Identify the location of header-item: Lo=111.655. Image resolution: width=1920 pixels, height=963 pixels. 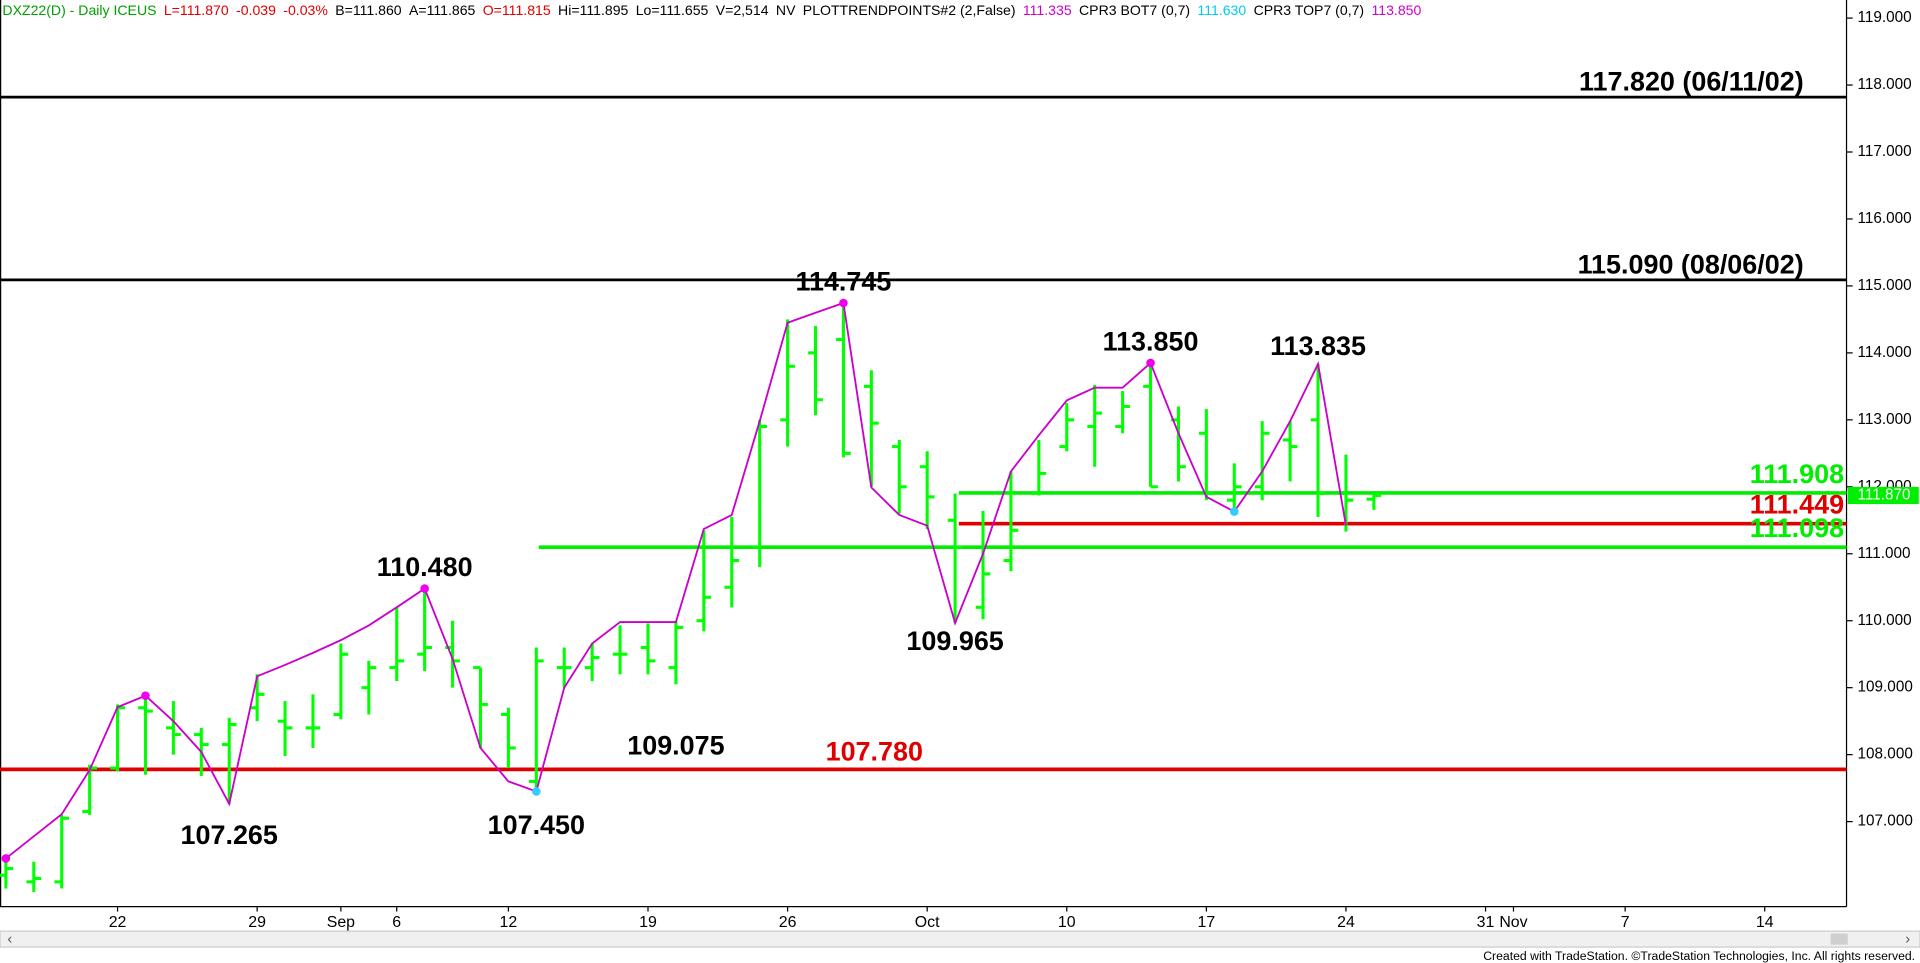
(672, 10).